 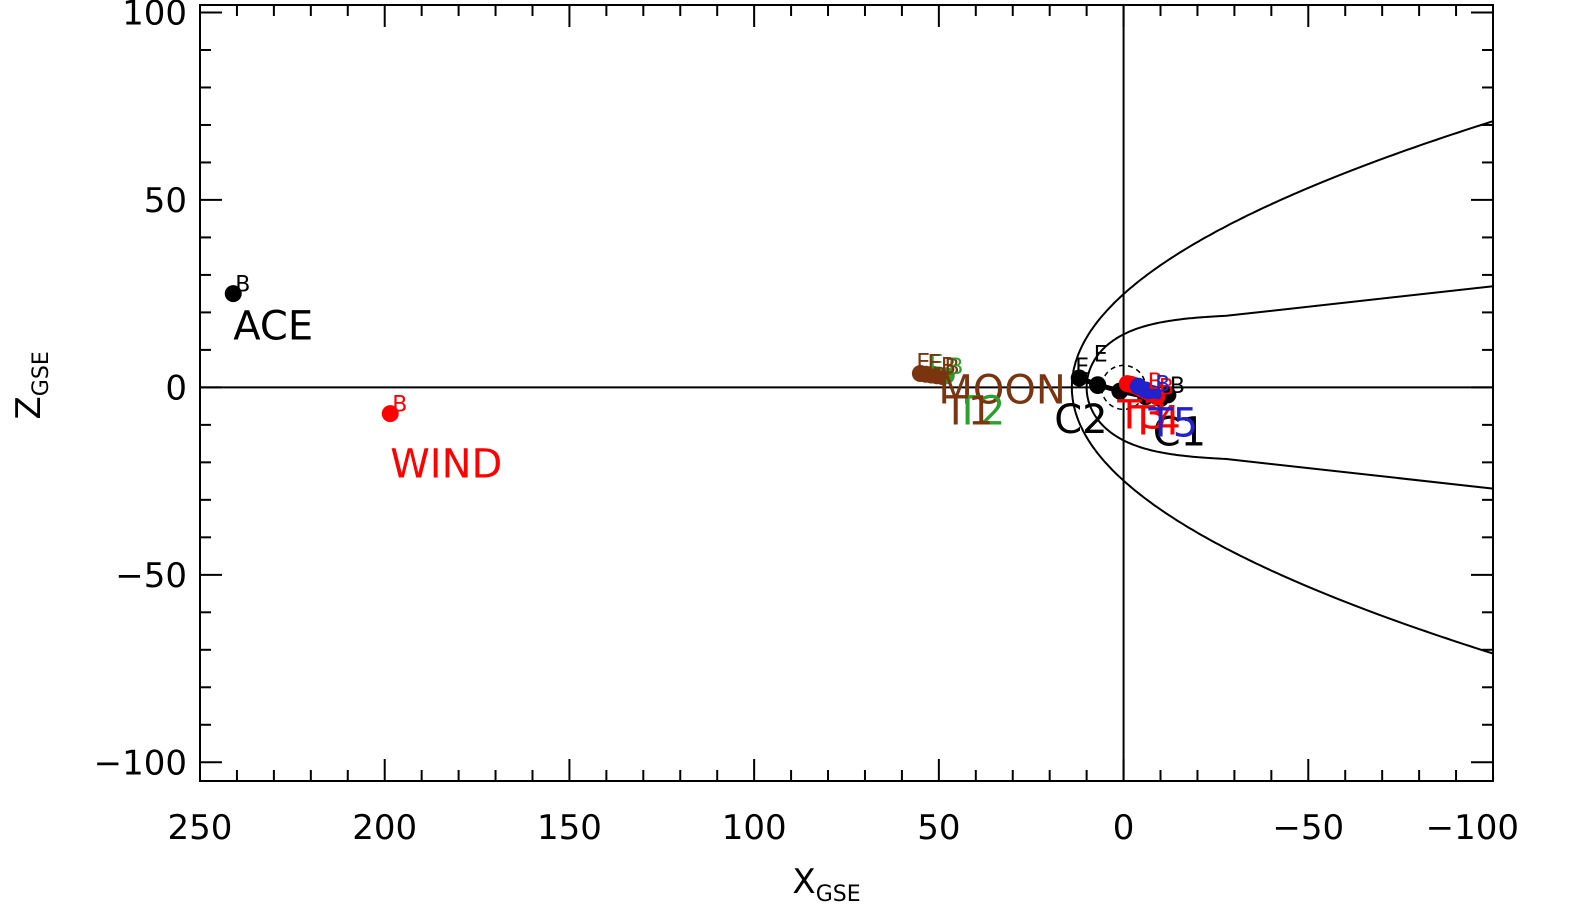 I want to click on y-tick-label: 50, so click(x=165, y=201).